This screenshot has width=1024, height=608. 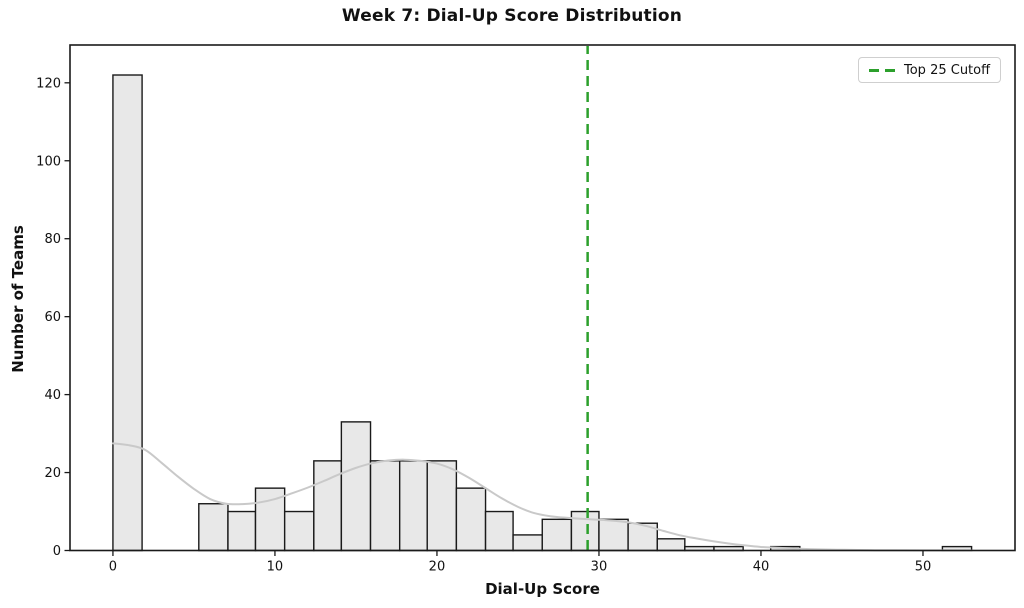 What do you see at coordinates (57, 551) in the screenshot?
I see `y-tick-label: 0` at bounding box center [57, 551].